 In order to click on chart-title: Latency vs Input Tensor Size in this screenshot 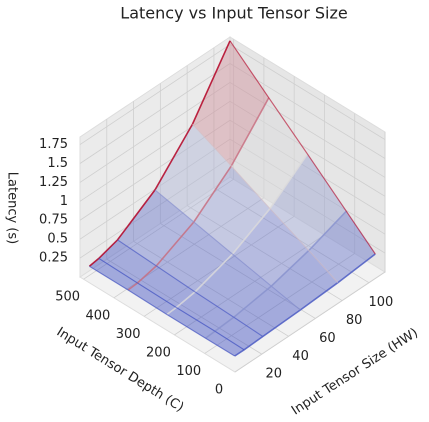, I will do `click(233, 13)`.